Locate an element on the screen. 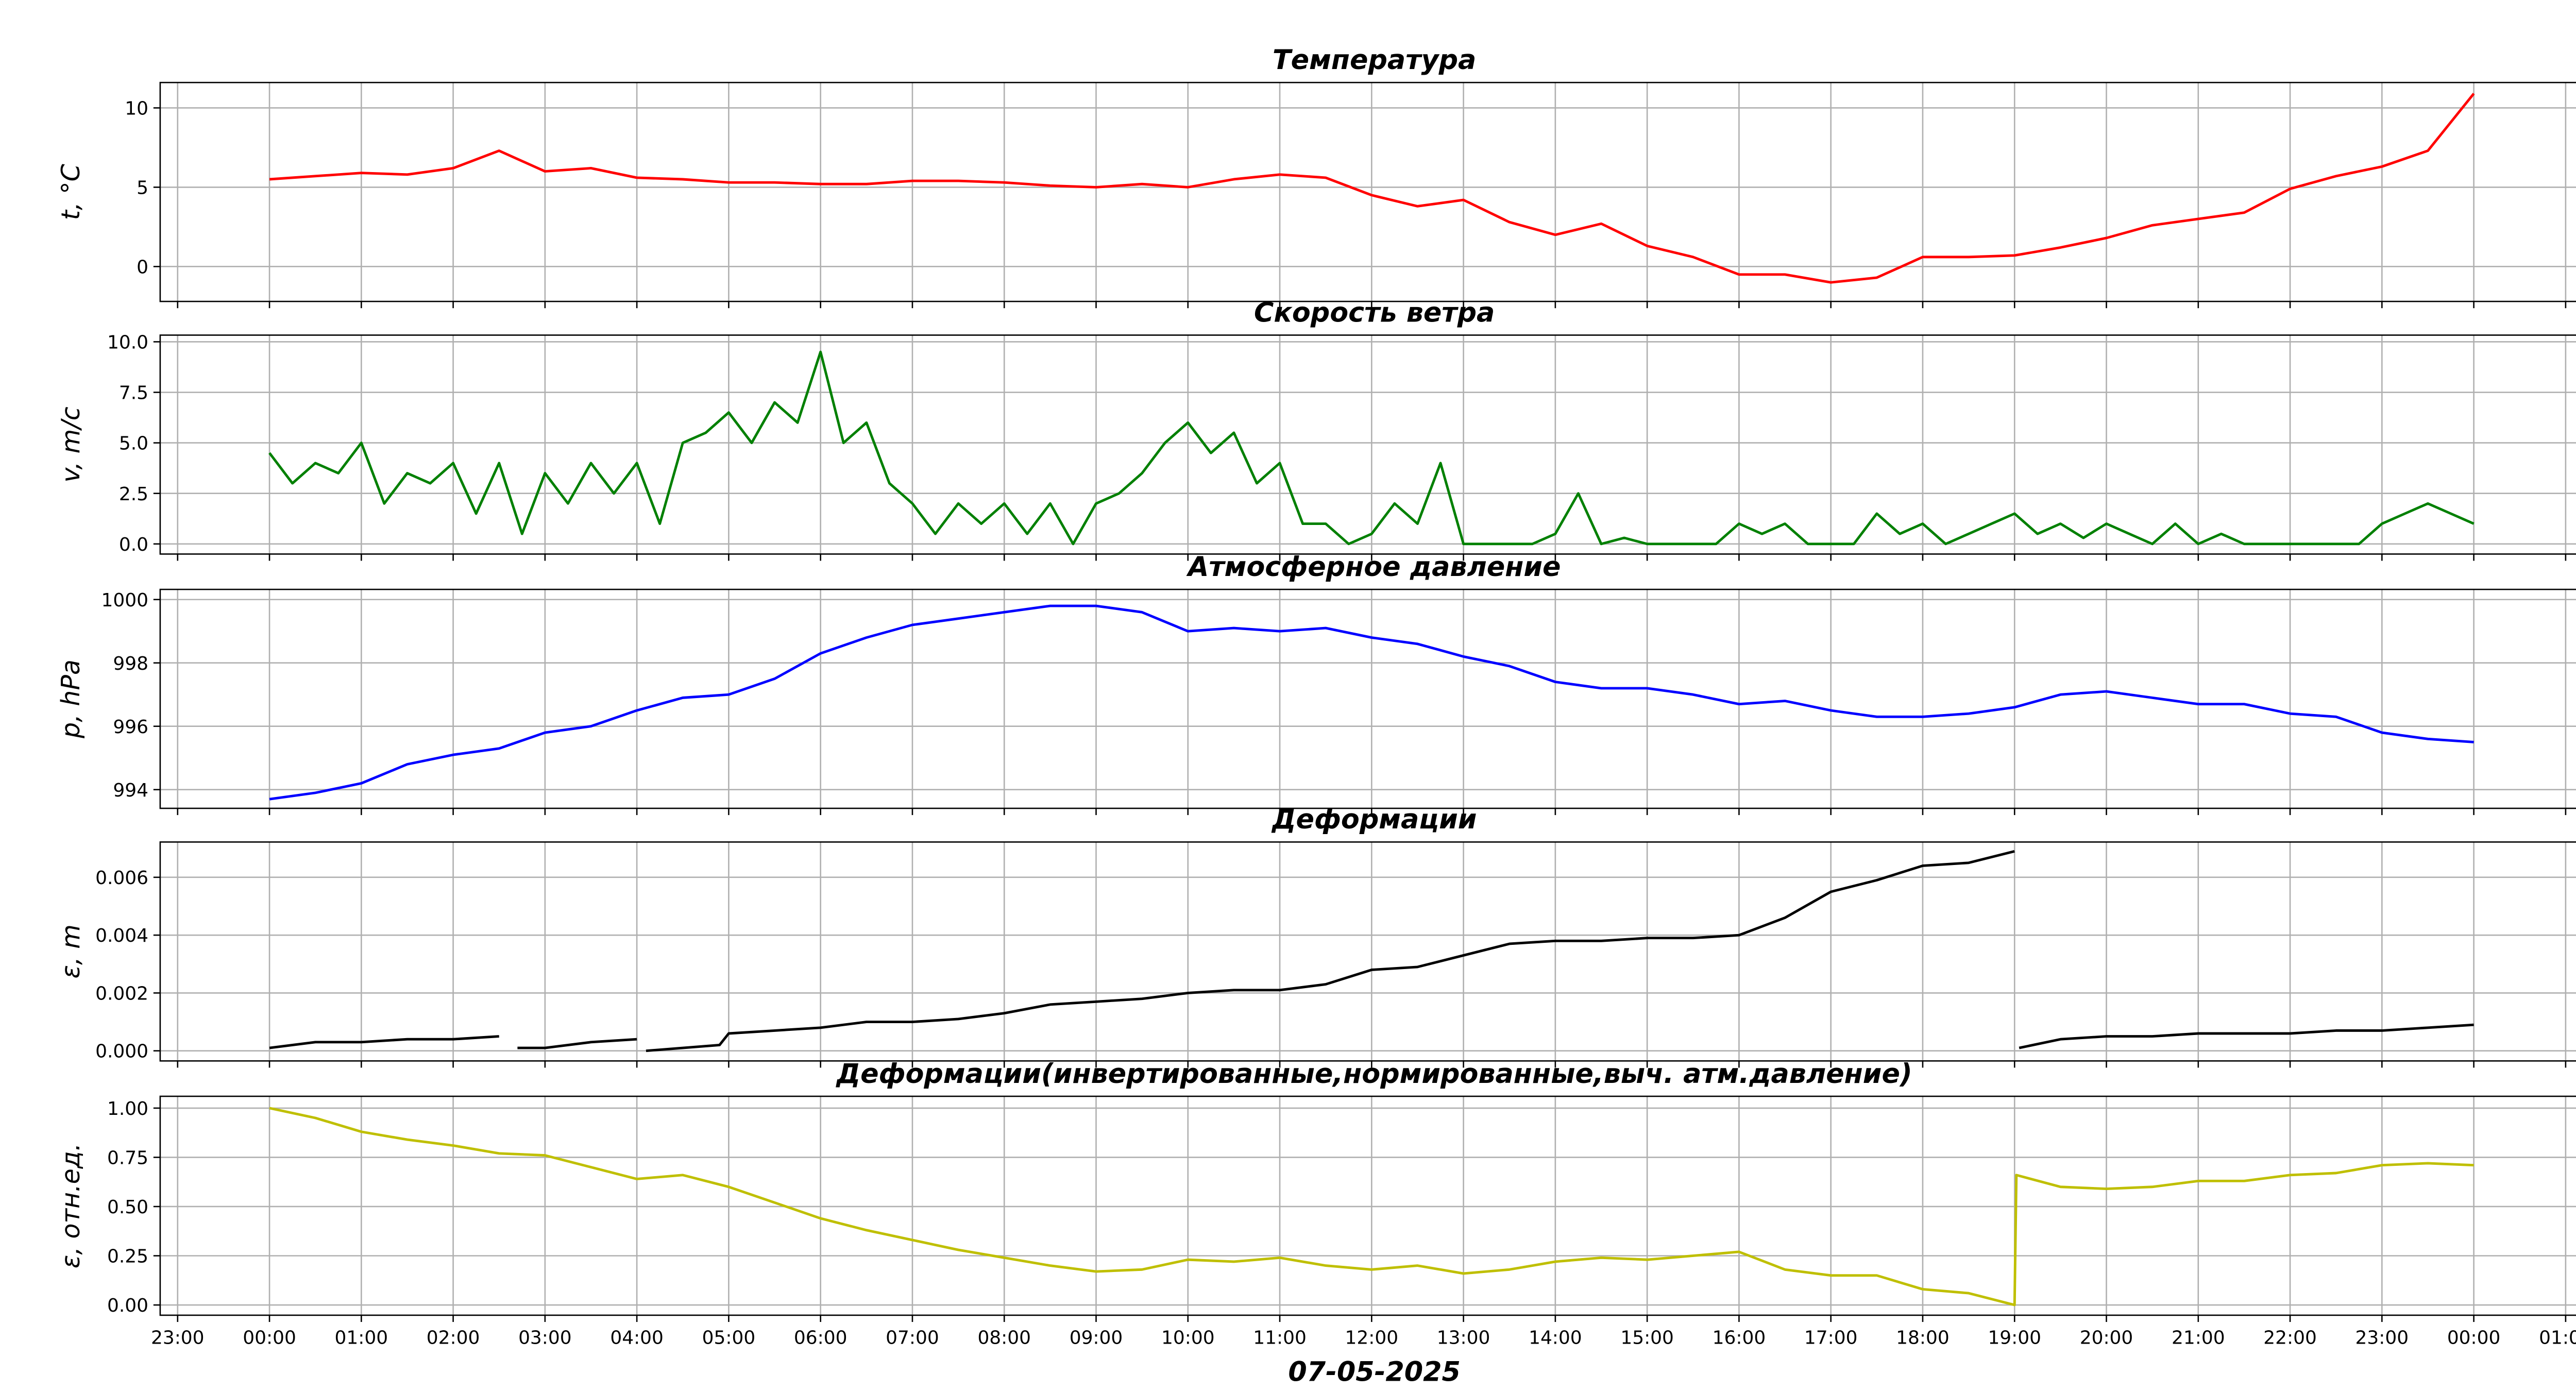  y-tick-label: 998 is located at coordinates (130, 663).